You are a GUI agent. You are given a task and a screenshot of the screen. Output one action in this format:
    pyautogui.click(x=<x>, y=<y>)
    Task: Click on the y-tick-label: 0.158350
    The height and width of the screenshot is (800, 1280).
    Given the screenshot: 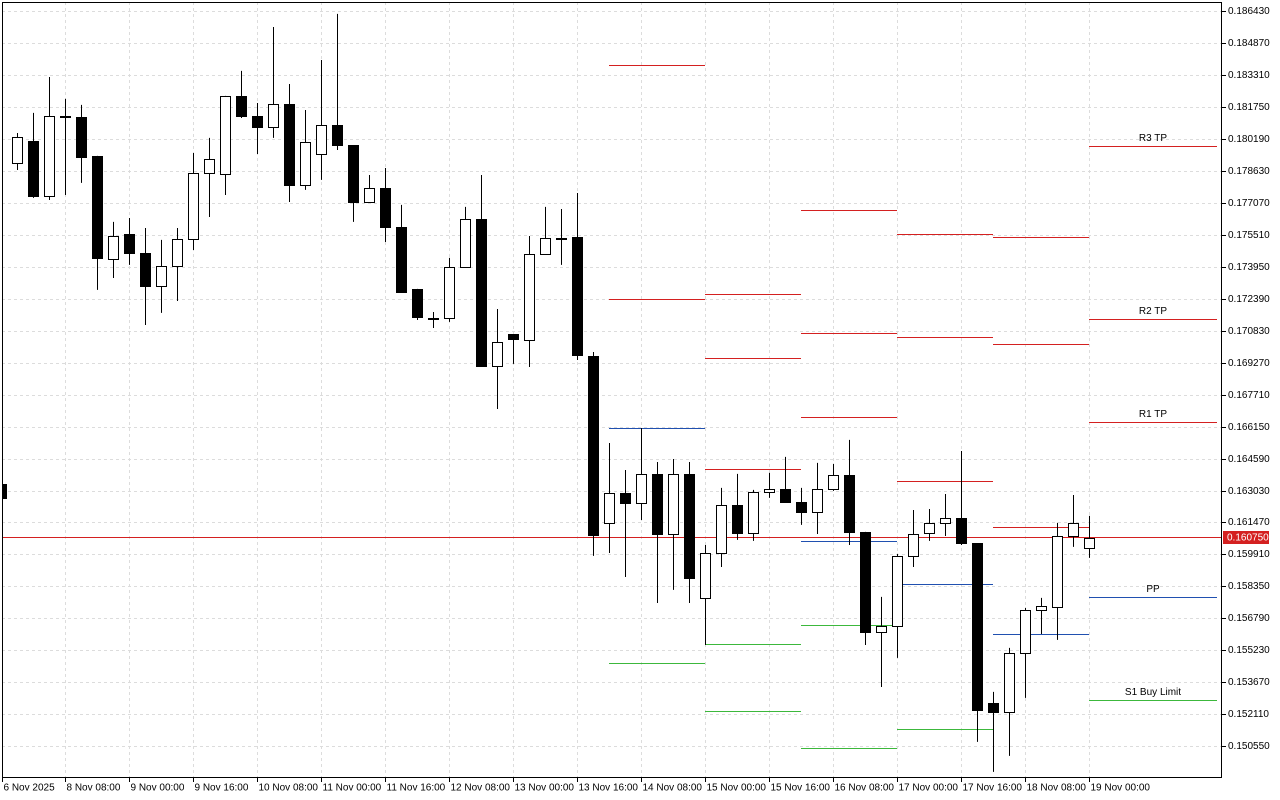 What is the action you would take?
    pyautogui.click(x=1249, y=586)
    